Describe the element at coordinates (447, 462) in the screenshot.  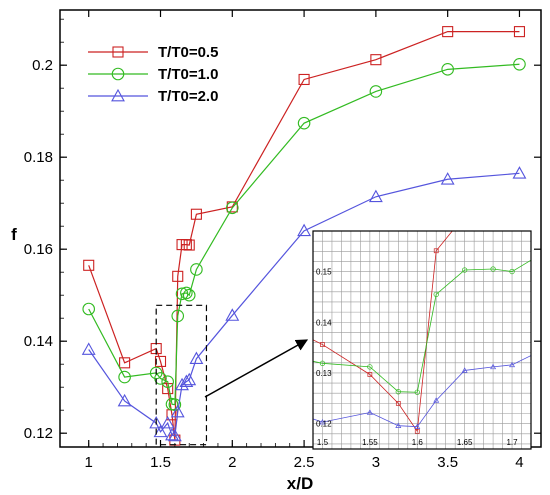
I see `x-tick-label: 3.5` at that location.